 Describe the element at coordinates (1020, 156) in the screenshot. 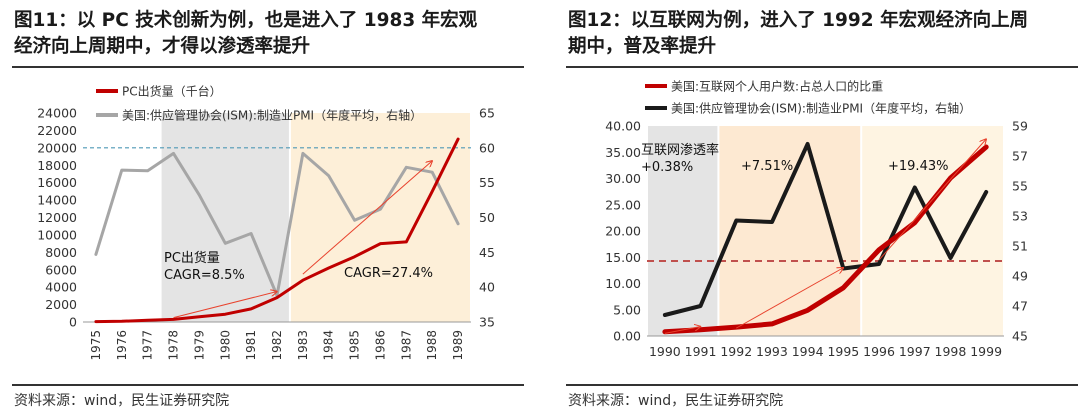

I see `right-y-right-tick: 57` at that location.